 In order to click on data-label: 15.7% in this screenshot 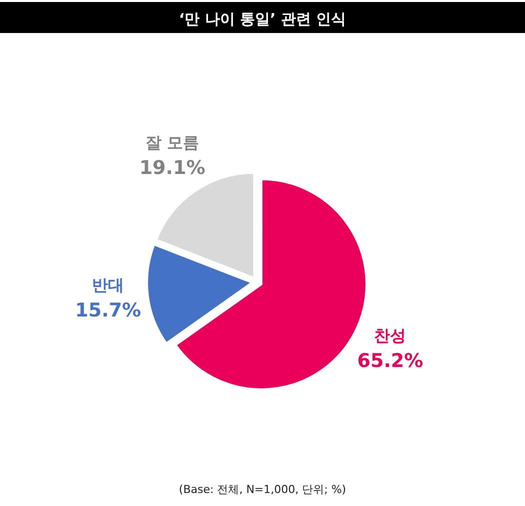, I will do `click(108, 310)`.